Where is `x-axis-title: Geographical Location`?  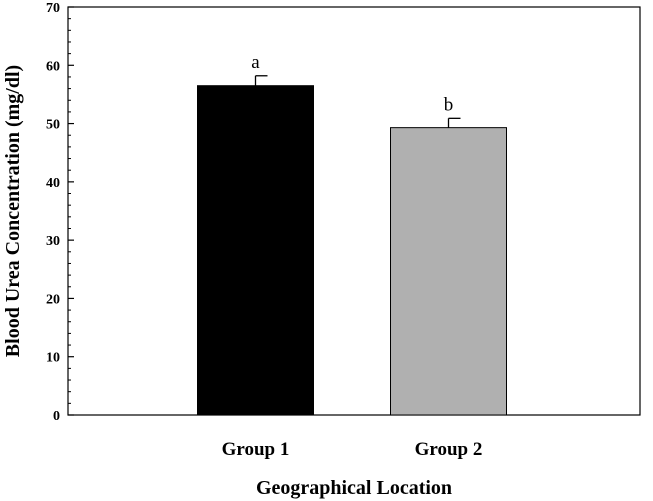
x-axis-title: Geographical Location is located at coordinates (354, 488).